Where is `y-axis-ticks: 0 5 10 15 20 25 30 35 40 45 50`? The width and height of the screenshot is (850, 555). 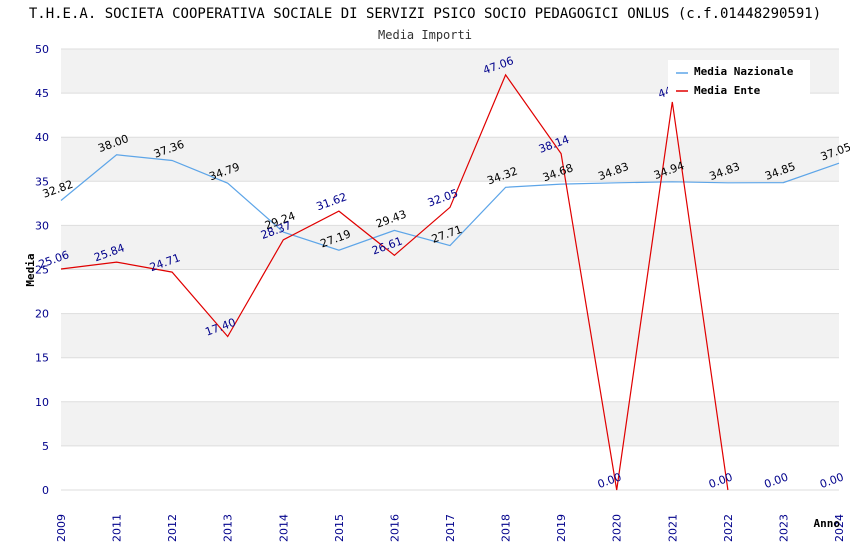 y-axis-ticks: 0 5 10 15 20 25 30 35 40 45 50 is located at coordinates (42, 270).